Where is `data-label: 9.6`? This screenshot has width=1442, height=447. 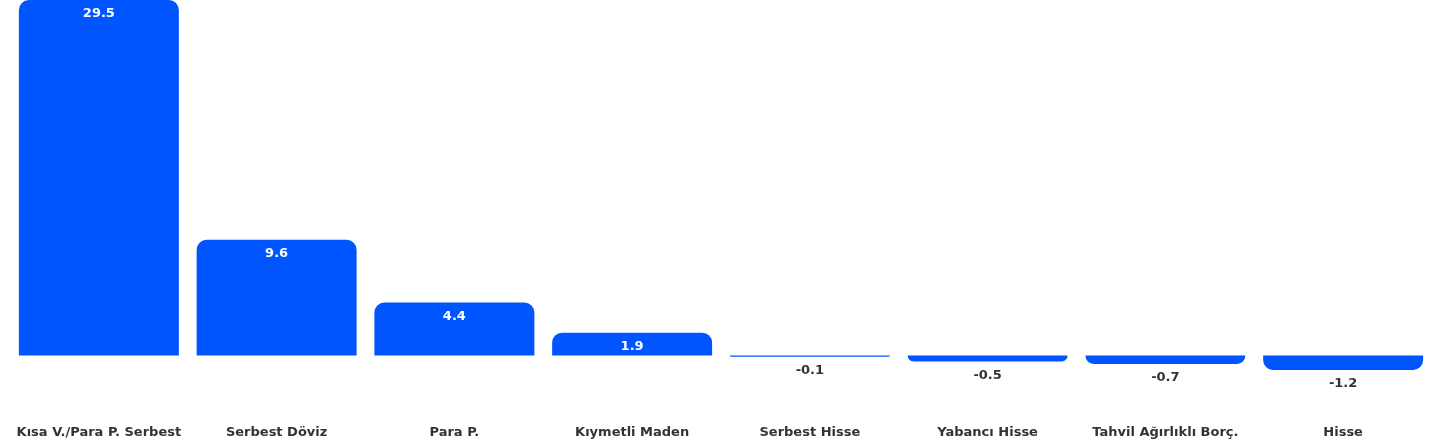
data-label: 9.6 is located at coordinates (277, 252).